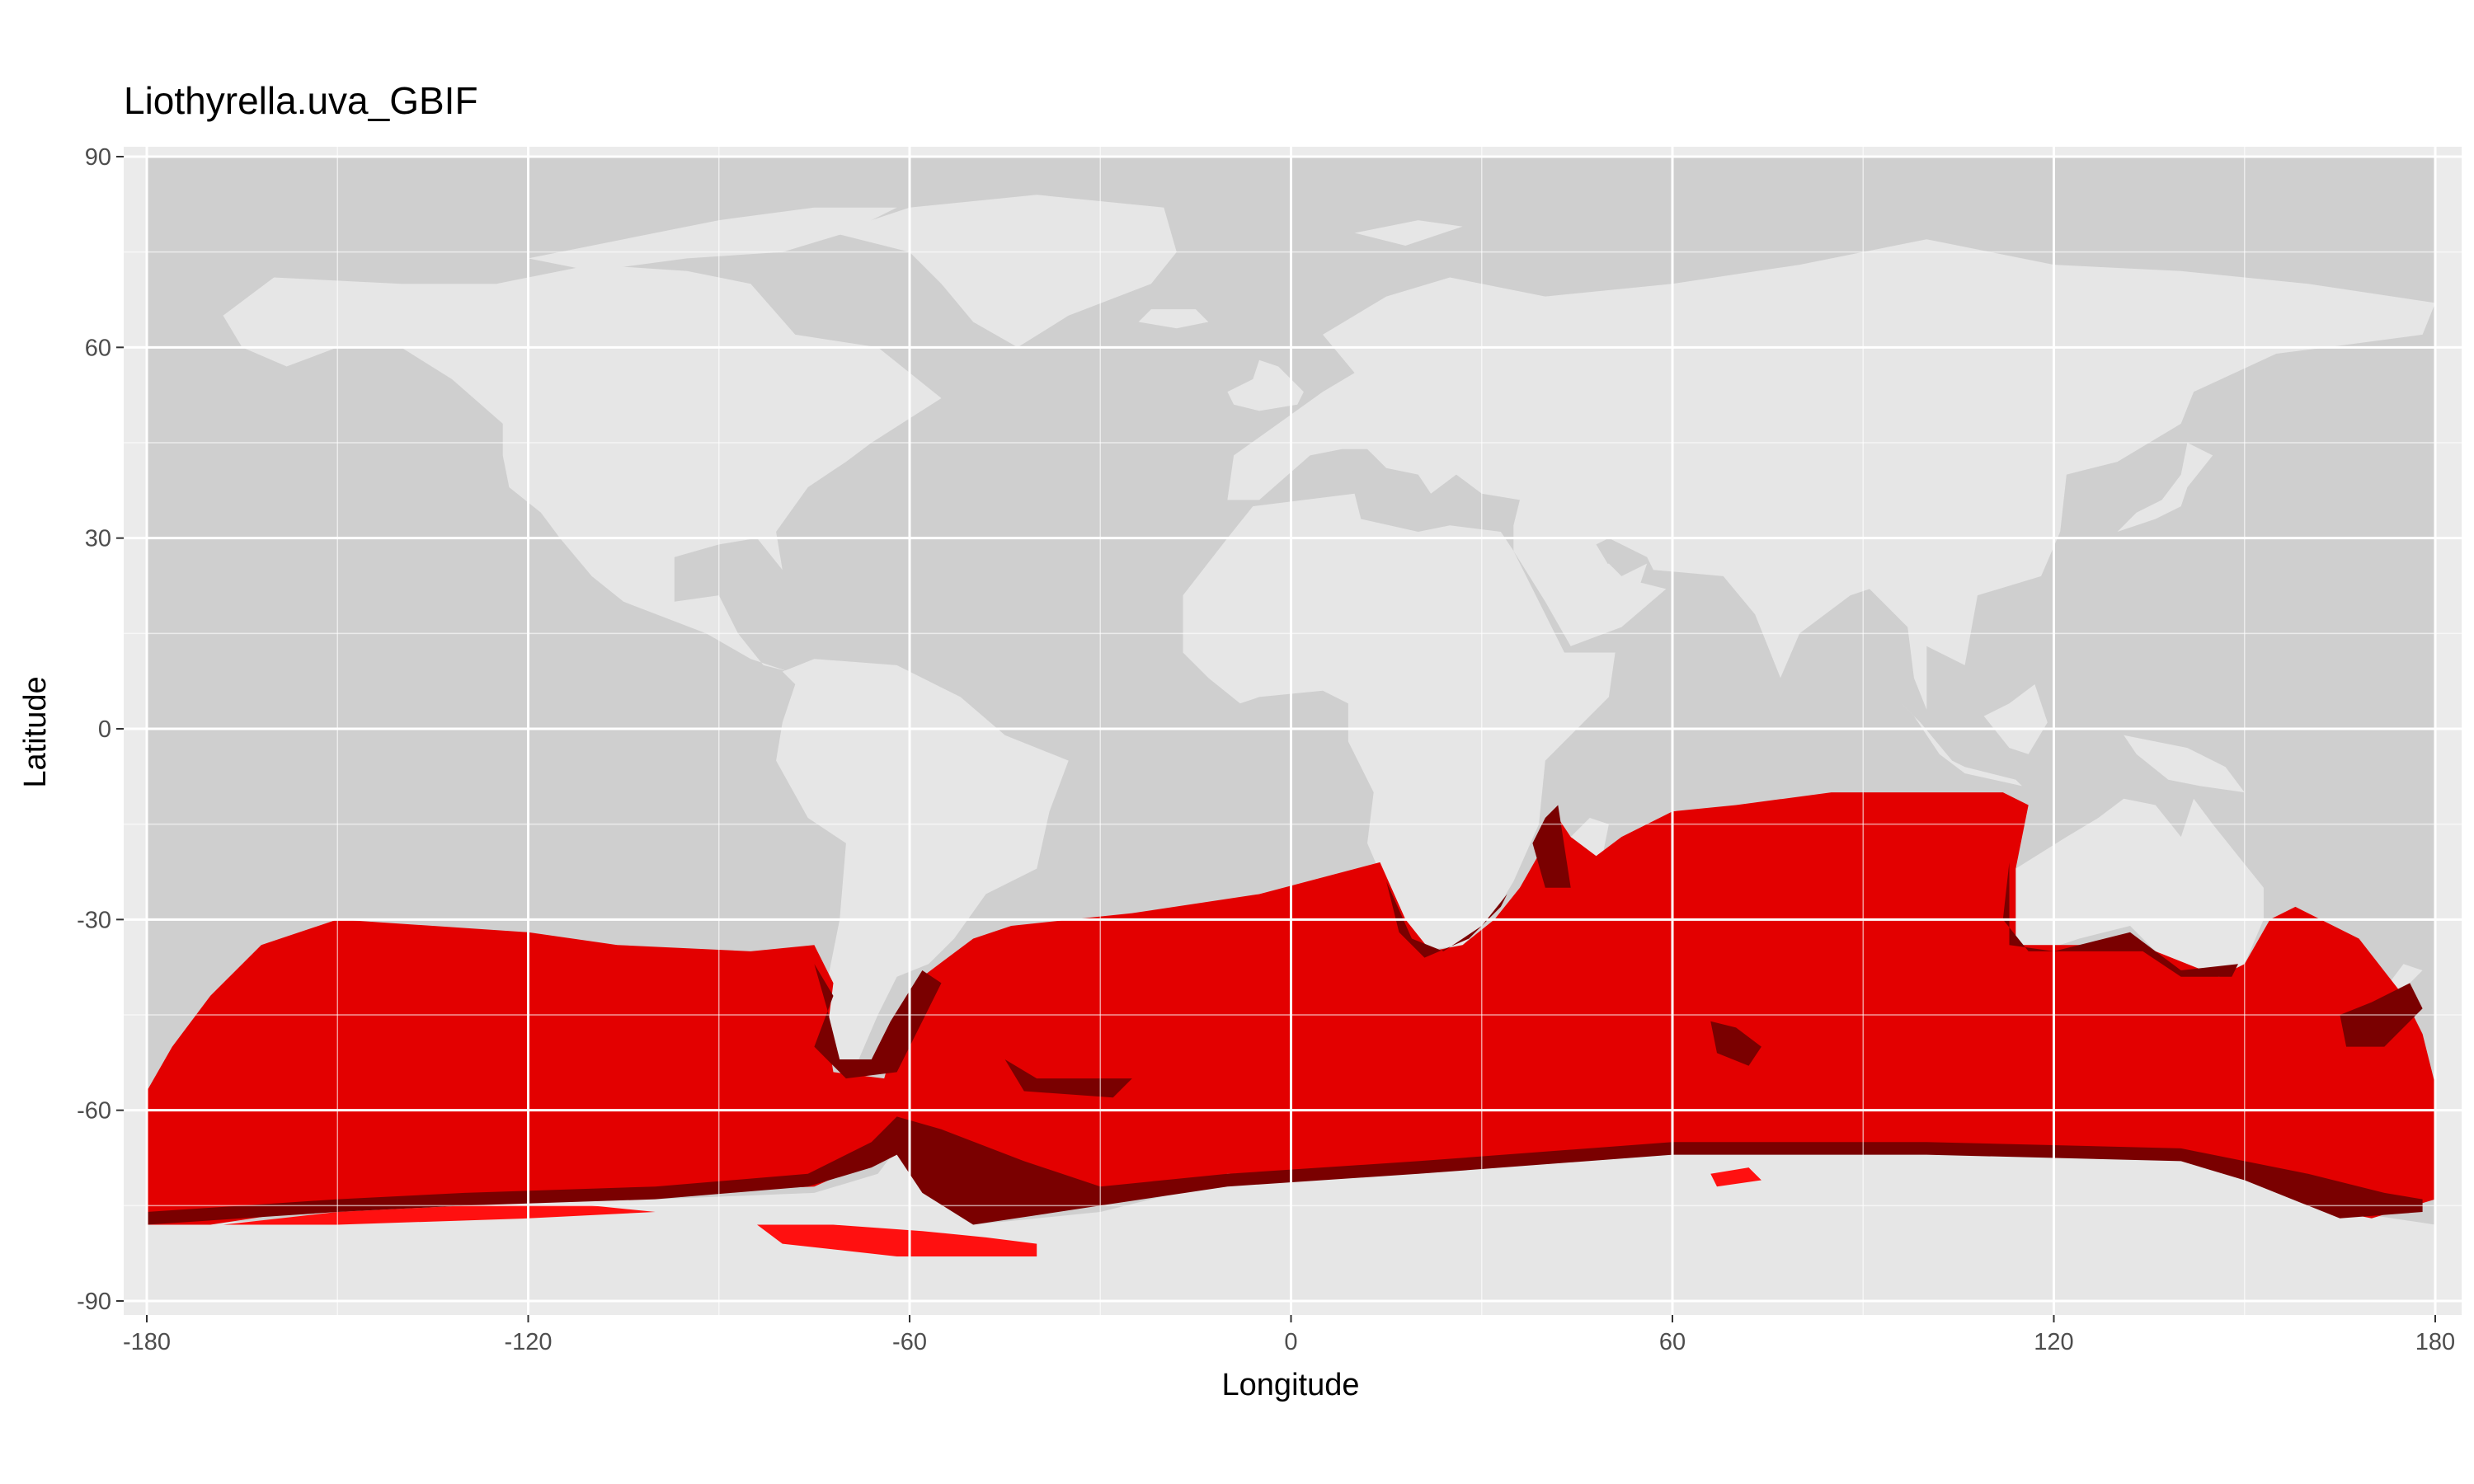  Describe the element at coordinates (2139, 887) in the screenshot. I see `land-australia` at that location.